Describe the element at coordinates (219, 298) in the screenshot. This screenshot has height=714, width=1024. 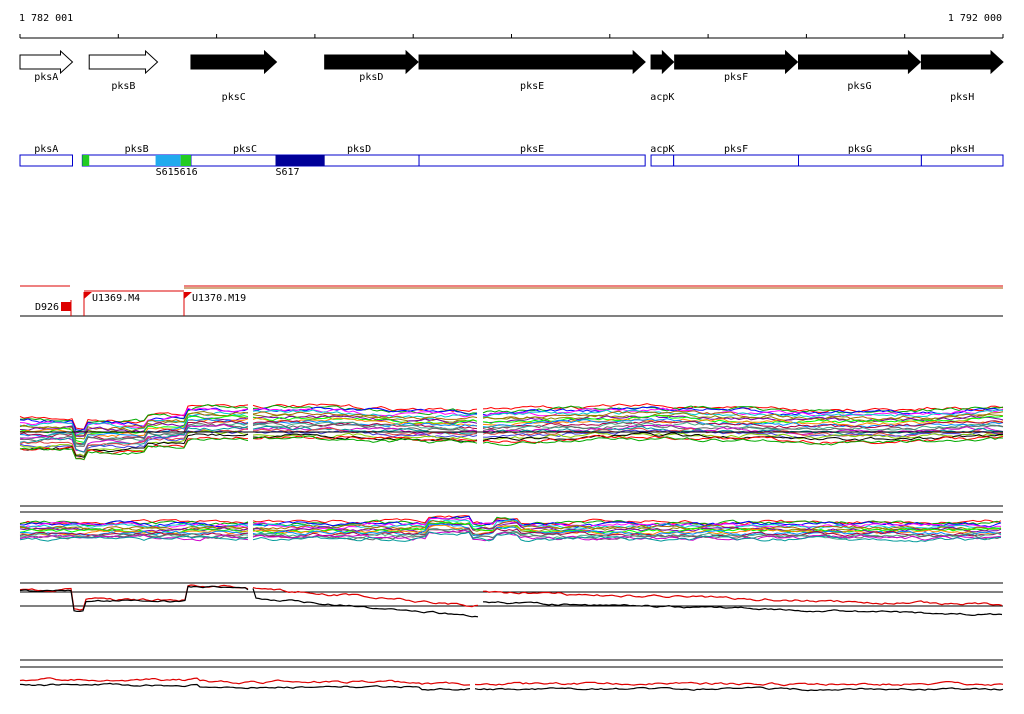
I see `transcript-label: U1370.M19` at that location.